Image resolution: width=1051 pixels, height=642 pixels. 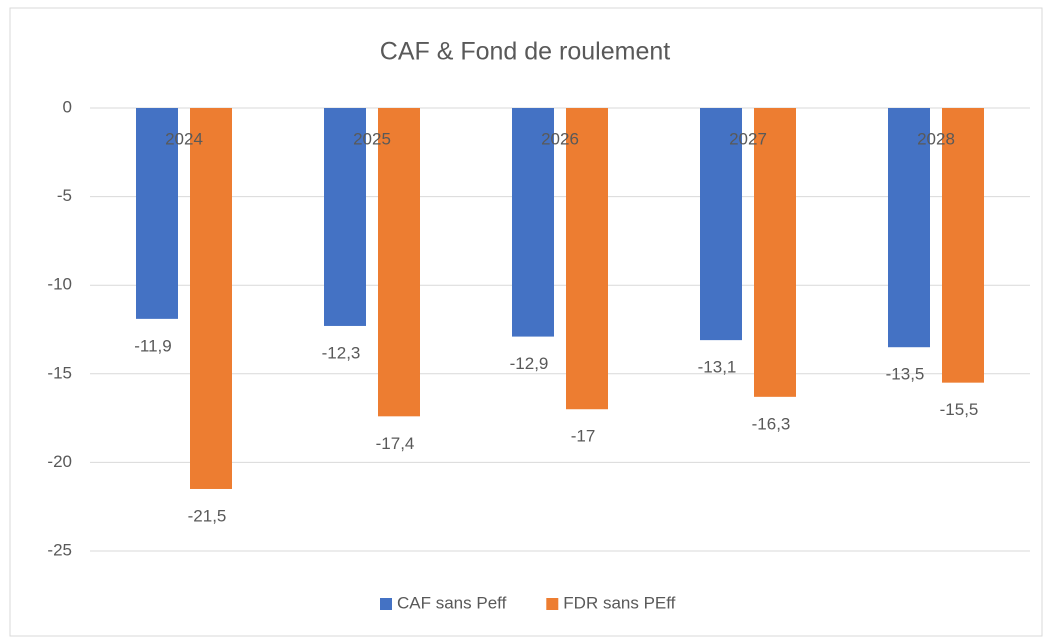 I want to click on y-tick-label: -25, so click(x=59, y=549).